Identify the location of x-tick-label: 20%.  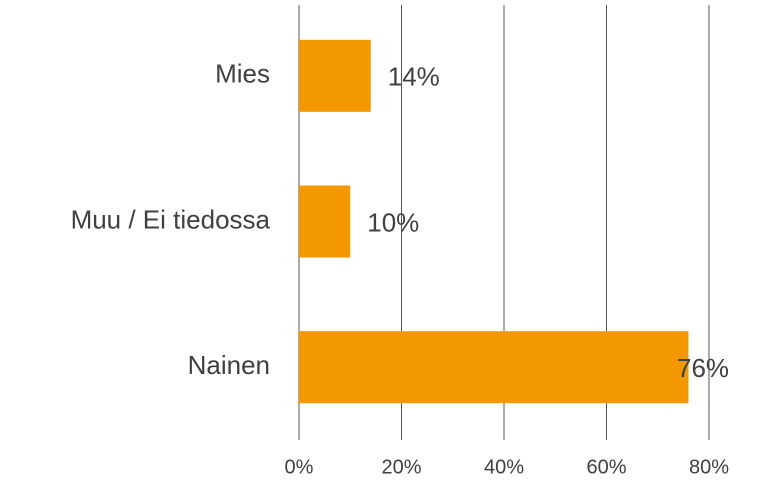
(401, 467).